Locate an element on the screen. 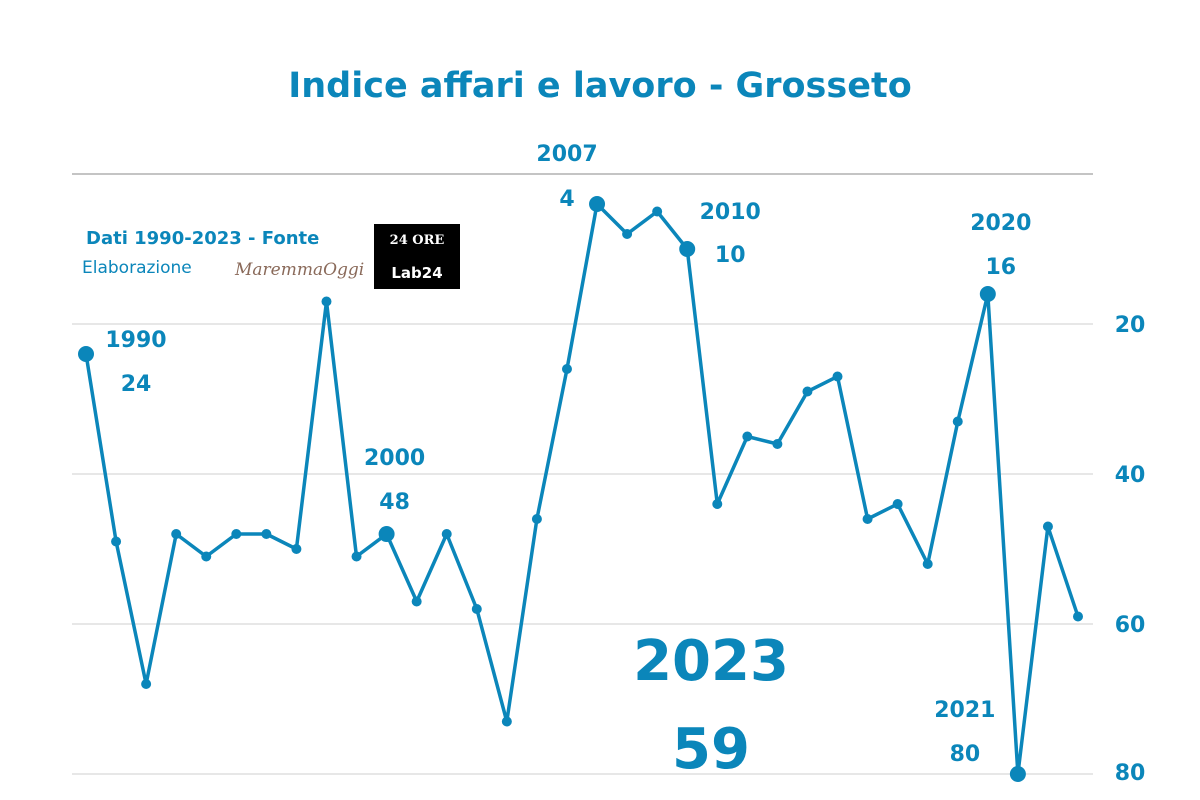 This screenshot has width=1200, height=800. data-point-2001 is located at coordinates (416, 601).